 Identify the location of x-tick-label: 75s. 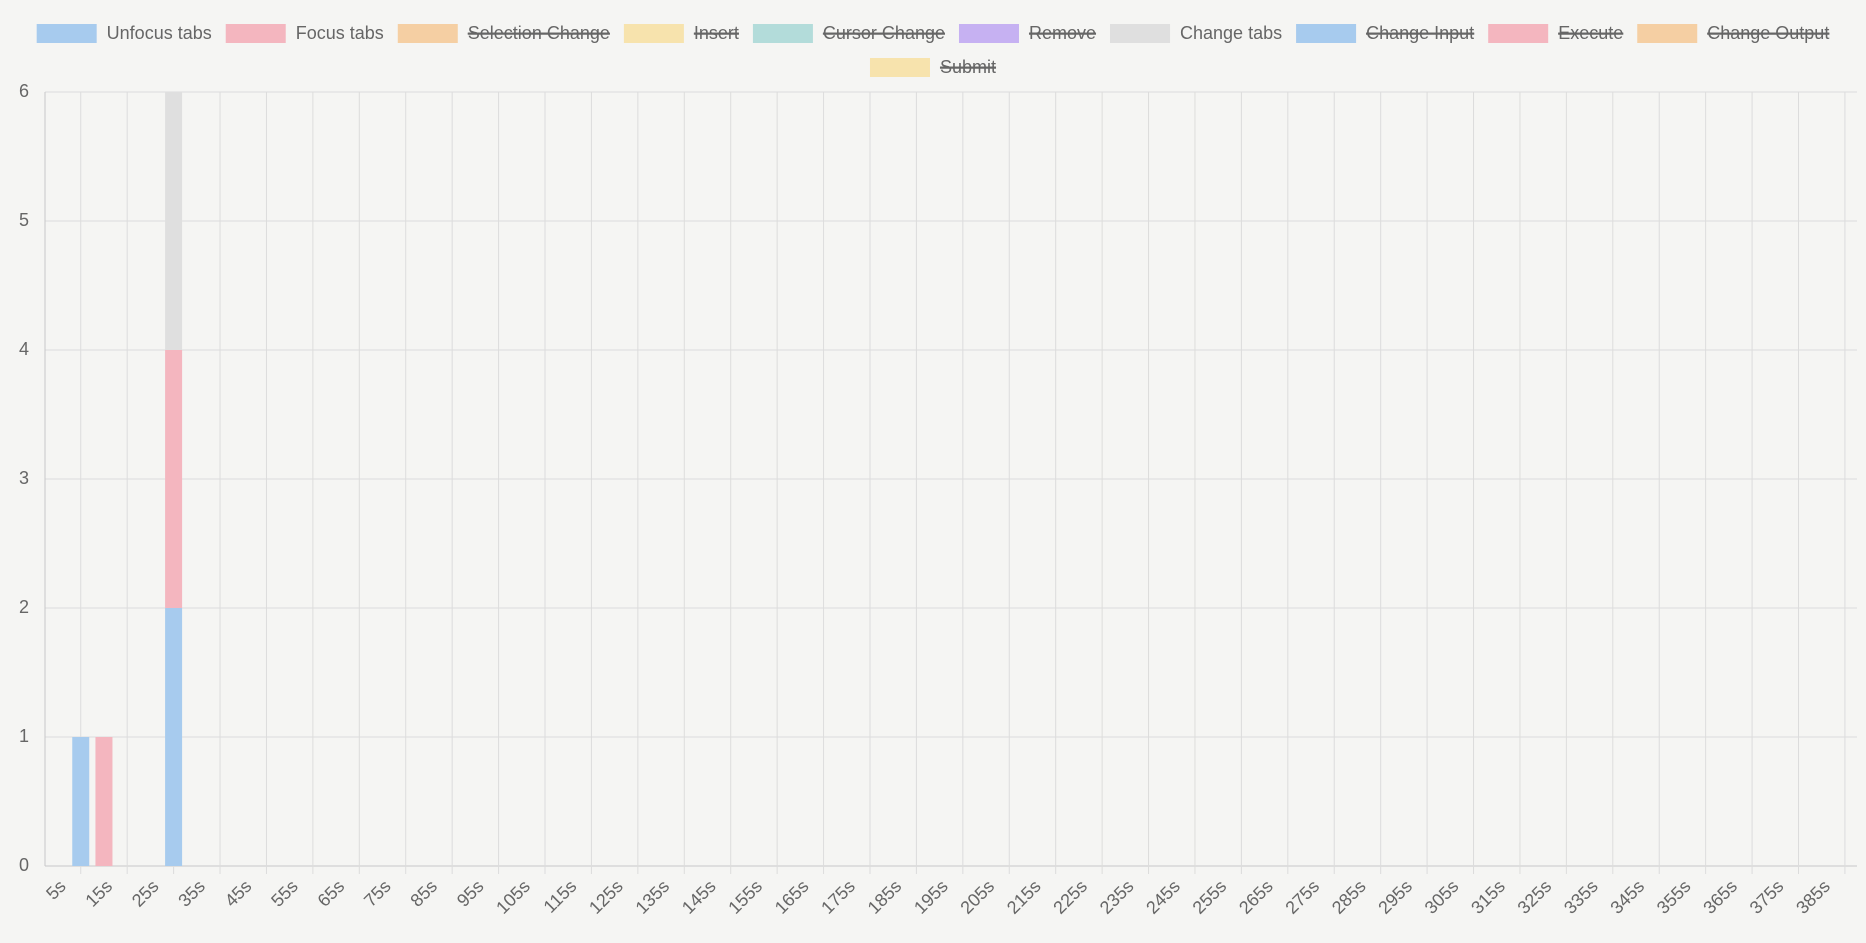
(377, 893).